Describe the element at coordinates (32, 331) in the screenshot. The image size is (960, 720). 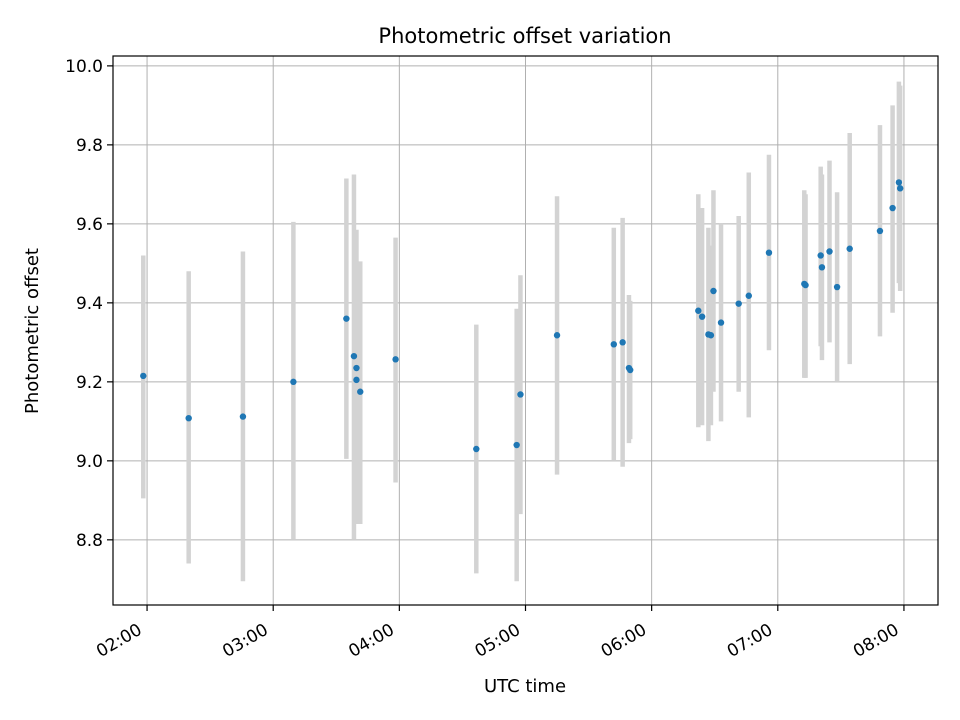
I see `y-axis-label: Photometric offset` at that location.